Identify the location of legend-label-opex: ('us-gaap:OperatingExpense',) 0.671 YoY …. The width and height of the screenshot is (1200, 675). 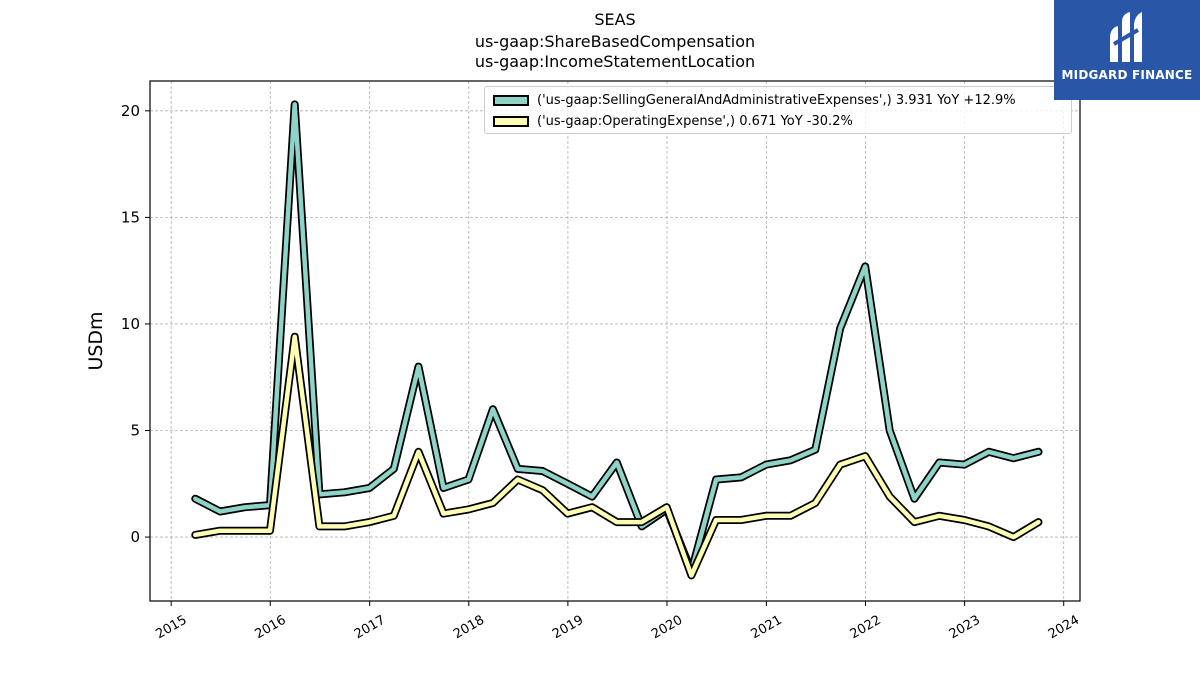
(695, 121).